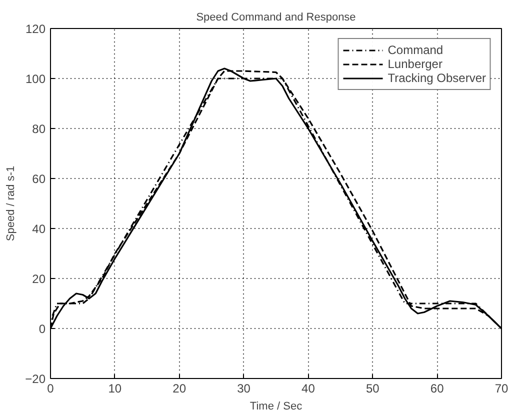 The height and width of the screenshot is (418, 509). What do you see at coordinates (415, 64) in the screenshot?
I see `legend-label: Lunberger` at bounding box center [415, 64].